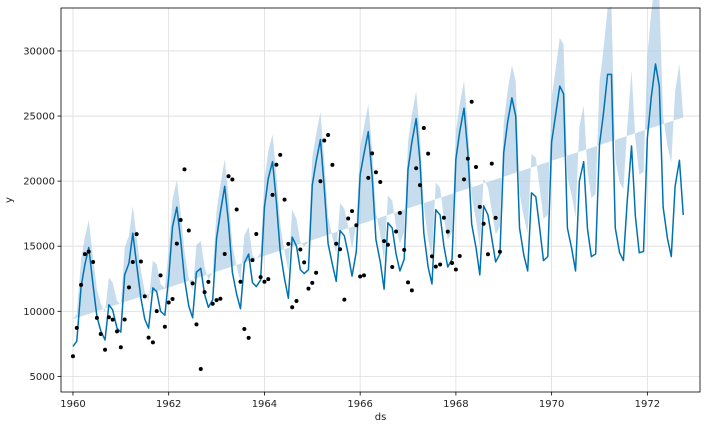  Describe the element at coordinates (551, 404) in the screenshot. I see `x-tick-label: 1970` at that location.